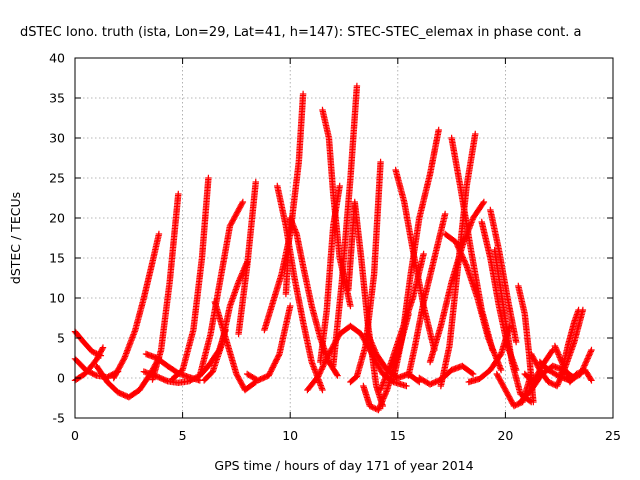 The width and height of the screenshot is (640, 480). What do you see at coordinates (178, 194) in the screenshot?
I see `series-7-point` at bounding box center [178, 194].